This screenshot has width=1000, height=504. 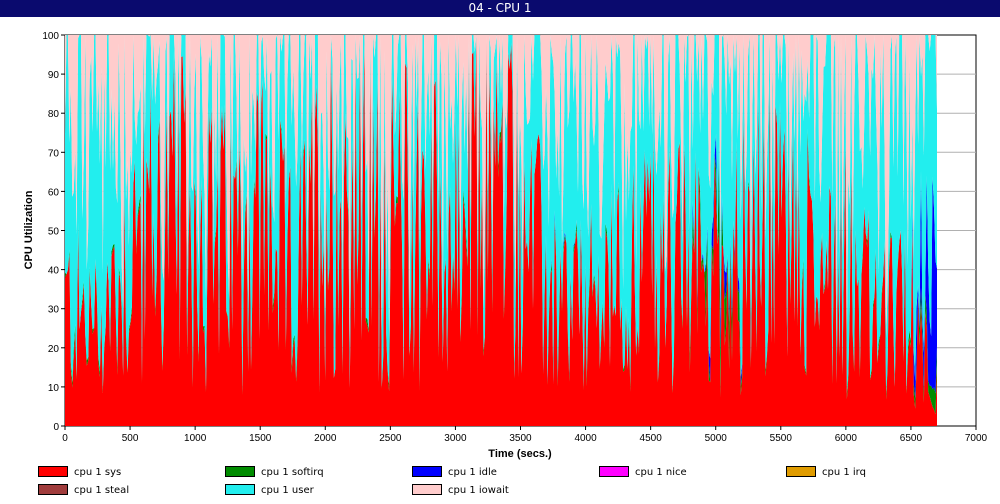 What do you see at coordinates (661, 472) in the screenshot?
I see `legend-label: cpu 1 nice` at bounding box center [661, 472].